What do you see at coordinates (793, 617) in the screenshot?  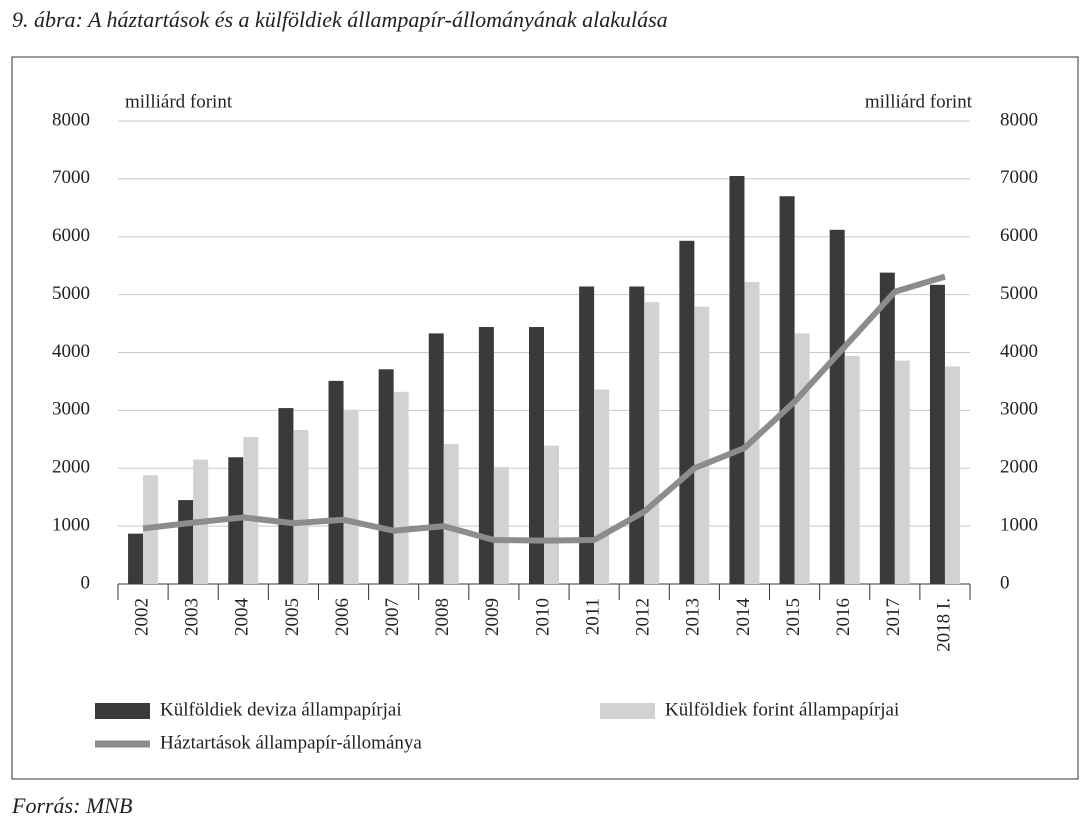 I see `x-tick-label: 2015` at bounding box center [793, 617].